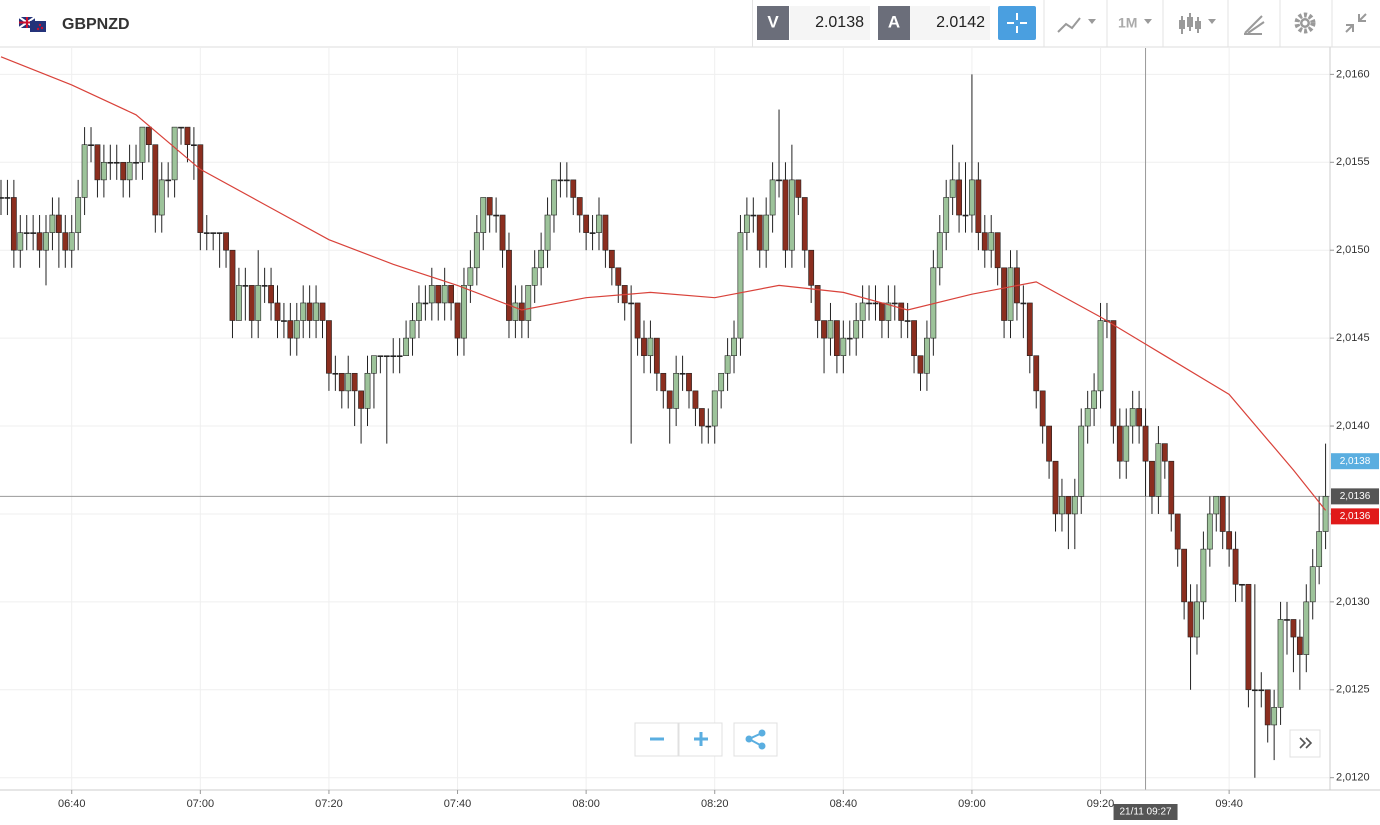  Describe the element at coordinates (755, 739) in the screenshot. I see `share-button` at that location.